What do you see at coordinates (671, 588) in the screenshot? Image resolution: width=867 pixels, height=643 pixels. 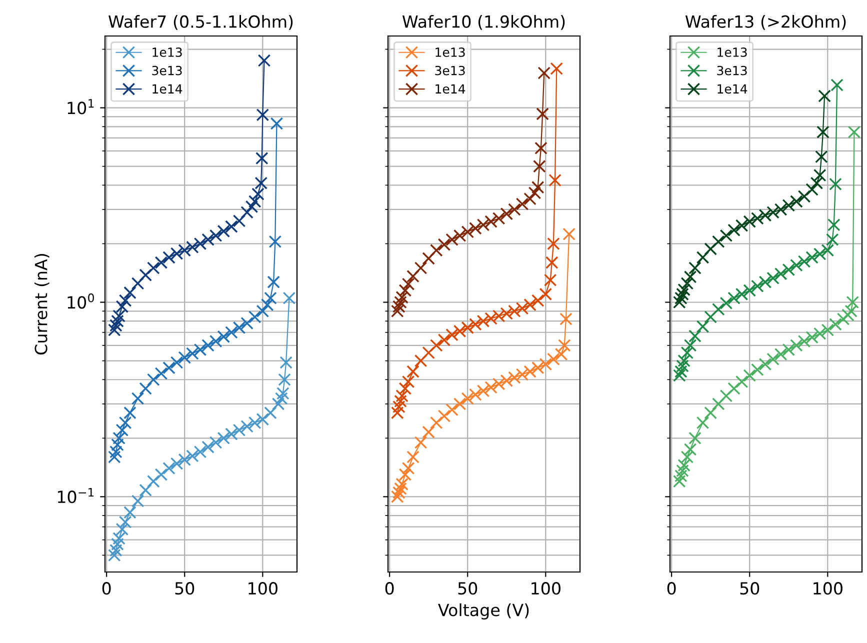 I see `x-tick-label: 0` at bounding box center [671, 588].